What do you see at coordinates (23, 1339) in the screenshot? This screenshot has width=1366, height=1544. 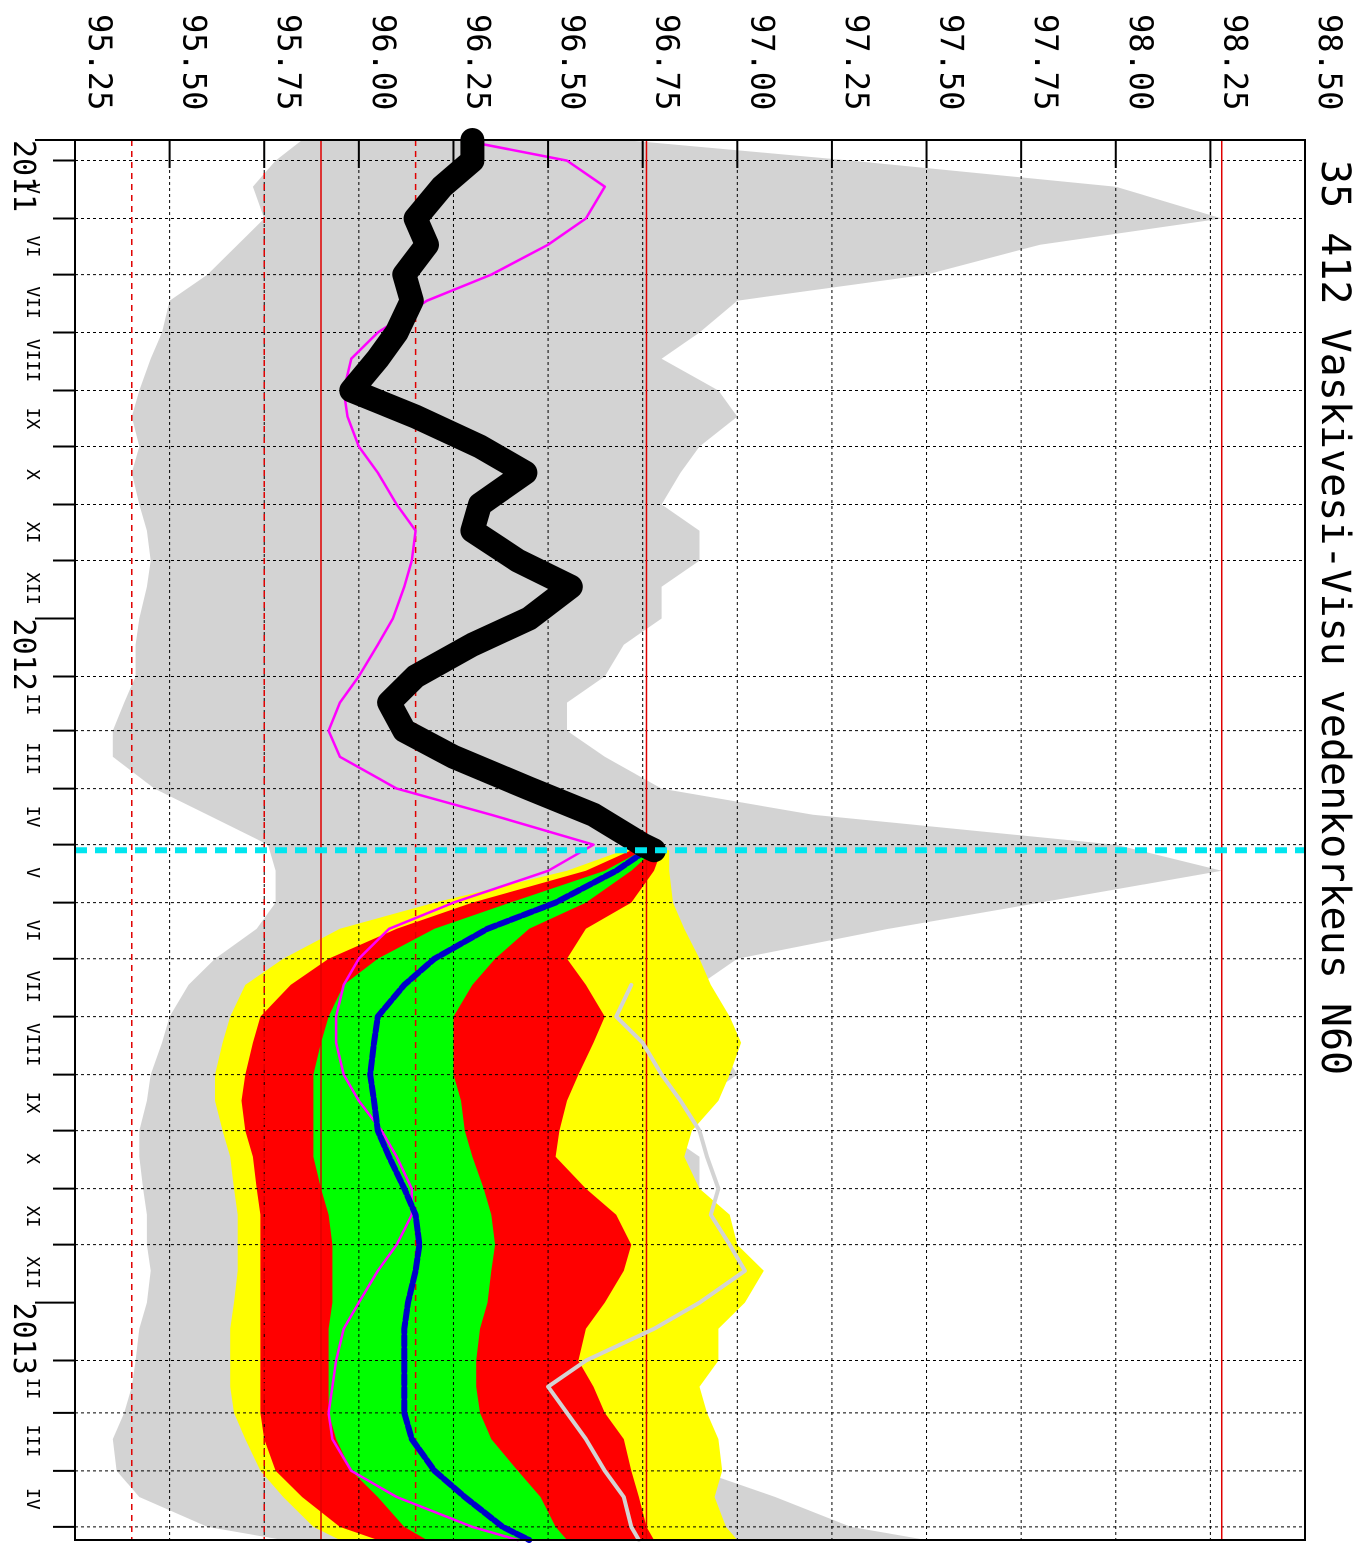 I see `year-label: 2013` at bounding box center [23, 1339].